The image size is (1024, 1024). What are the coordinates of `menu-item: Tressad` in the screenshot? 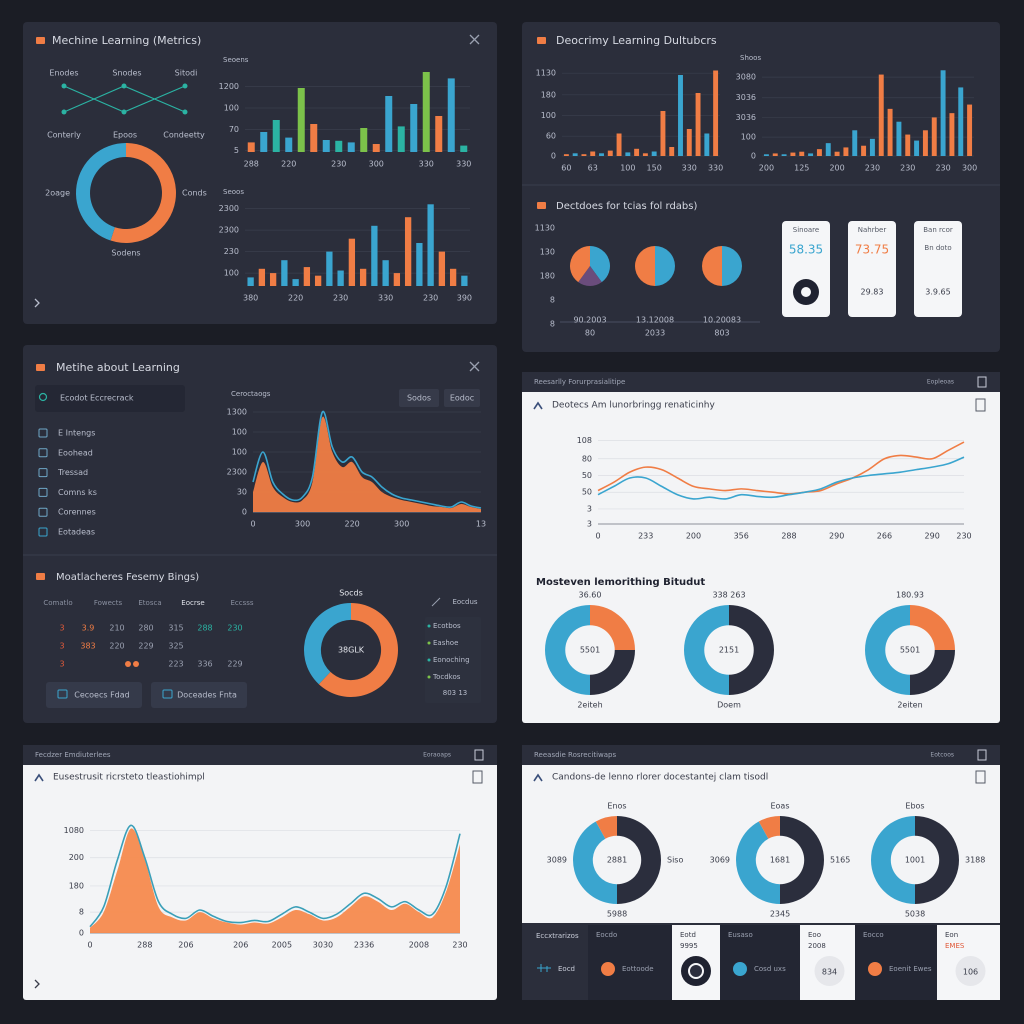 It's located at (72, 472).